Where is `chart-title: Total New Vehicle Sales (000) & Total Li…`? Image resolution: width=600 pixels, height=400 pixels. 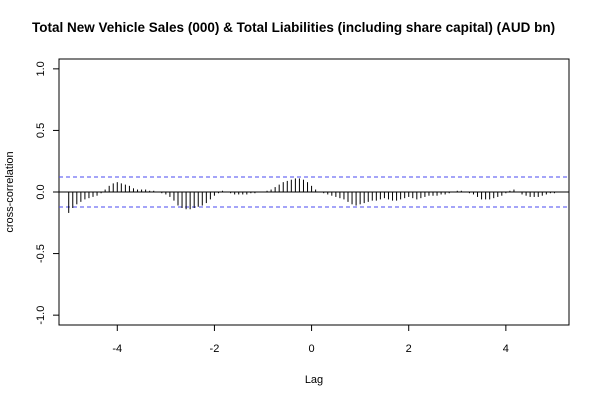
chart-title: Total New Vehicle Sales (000) & Total Li… is located at coordinates (293, 27).